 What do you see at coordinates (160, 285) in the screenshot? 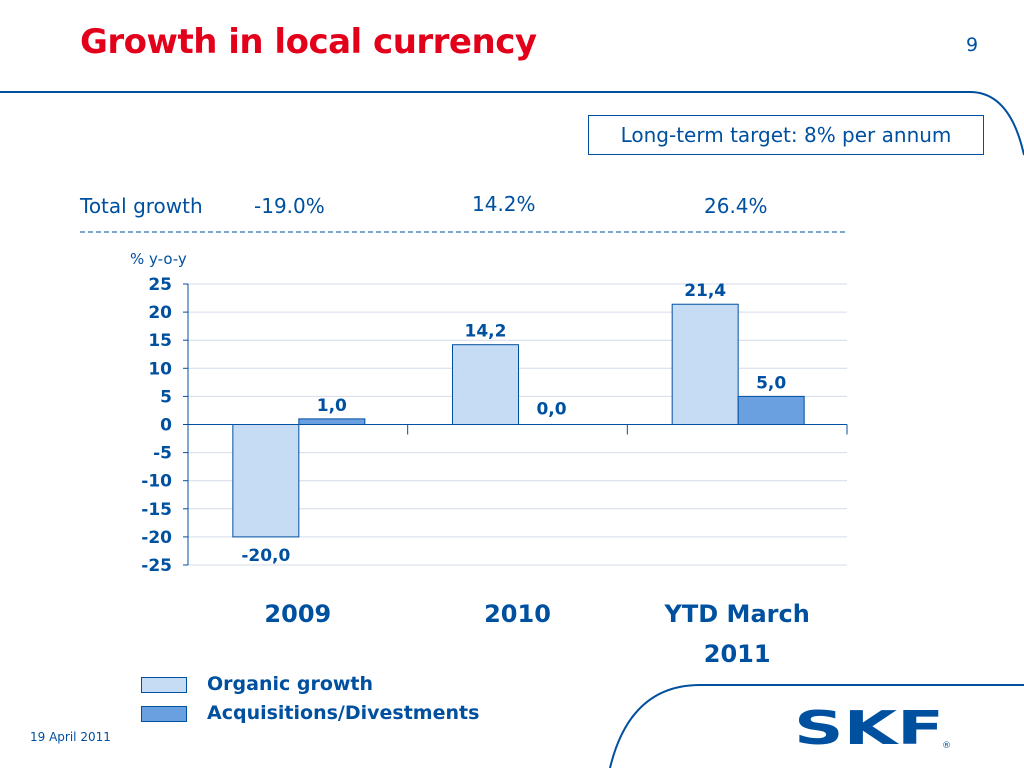
I see `y-tick-label: 25` at bounding box center [160, 285].